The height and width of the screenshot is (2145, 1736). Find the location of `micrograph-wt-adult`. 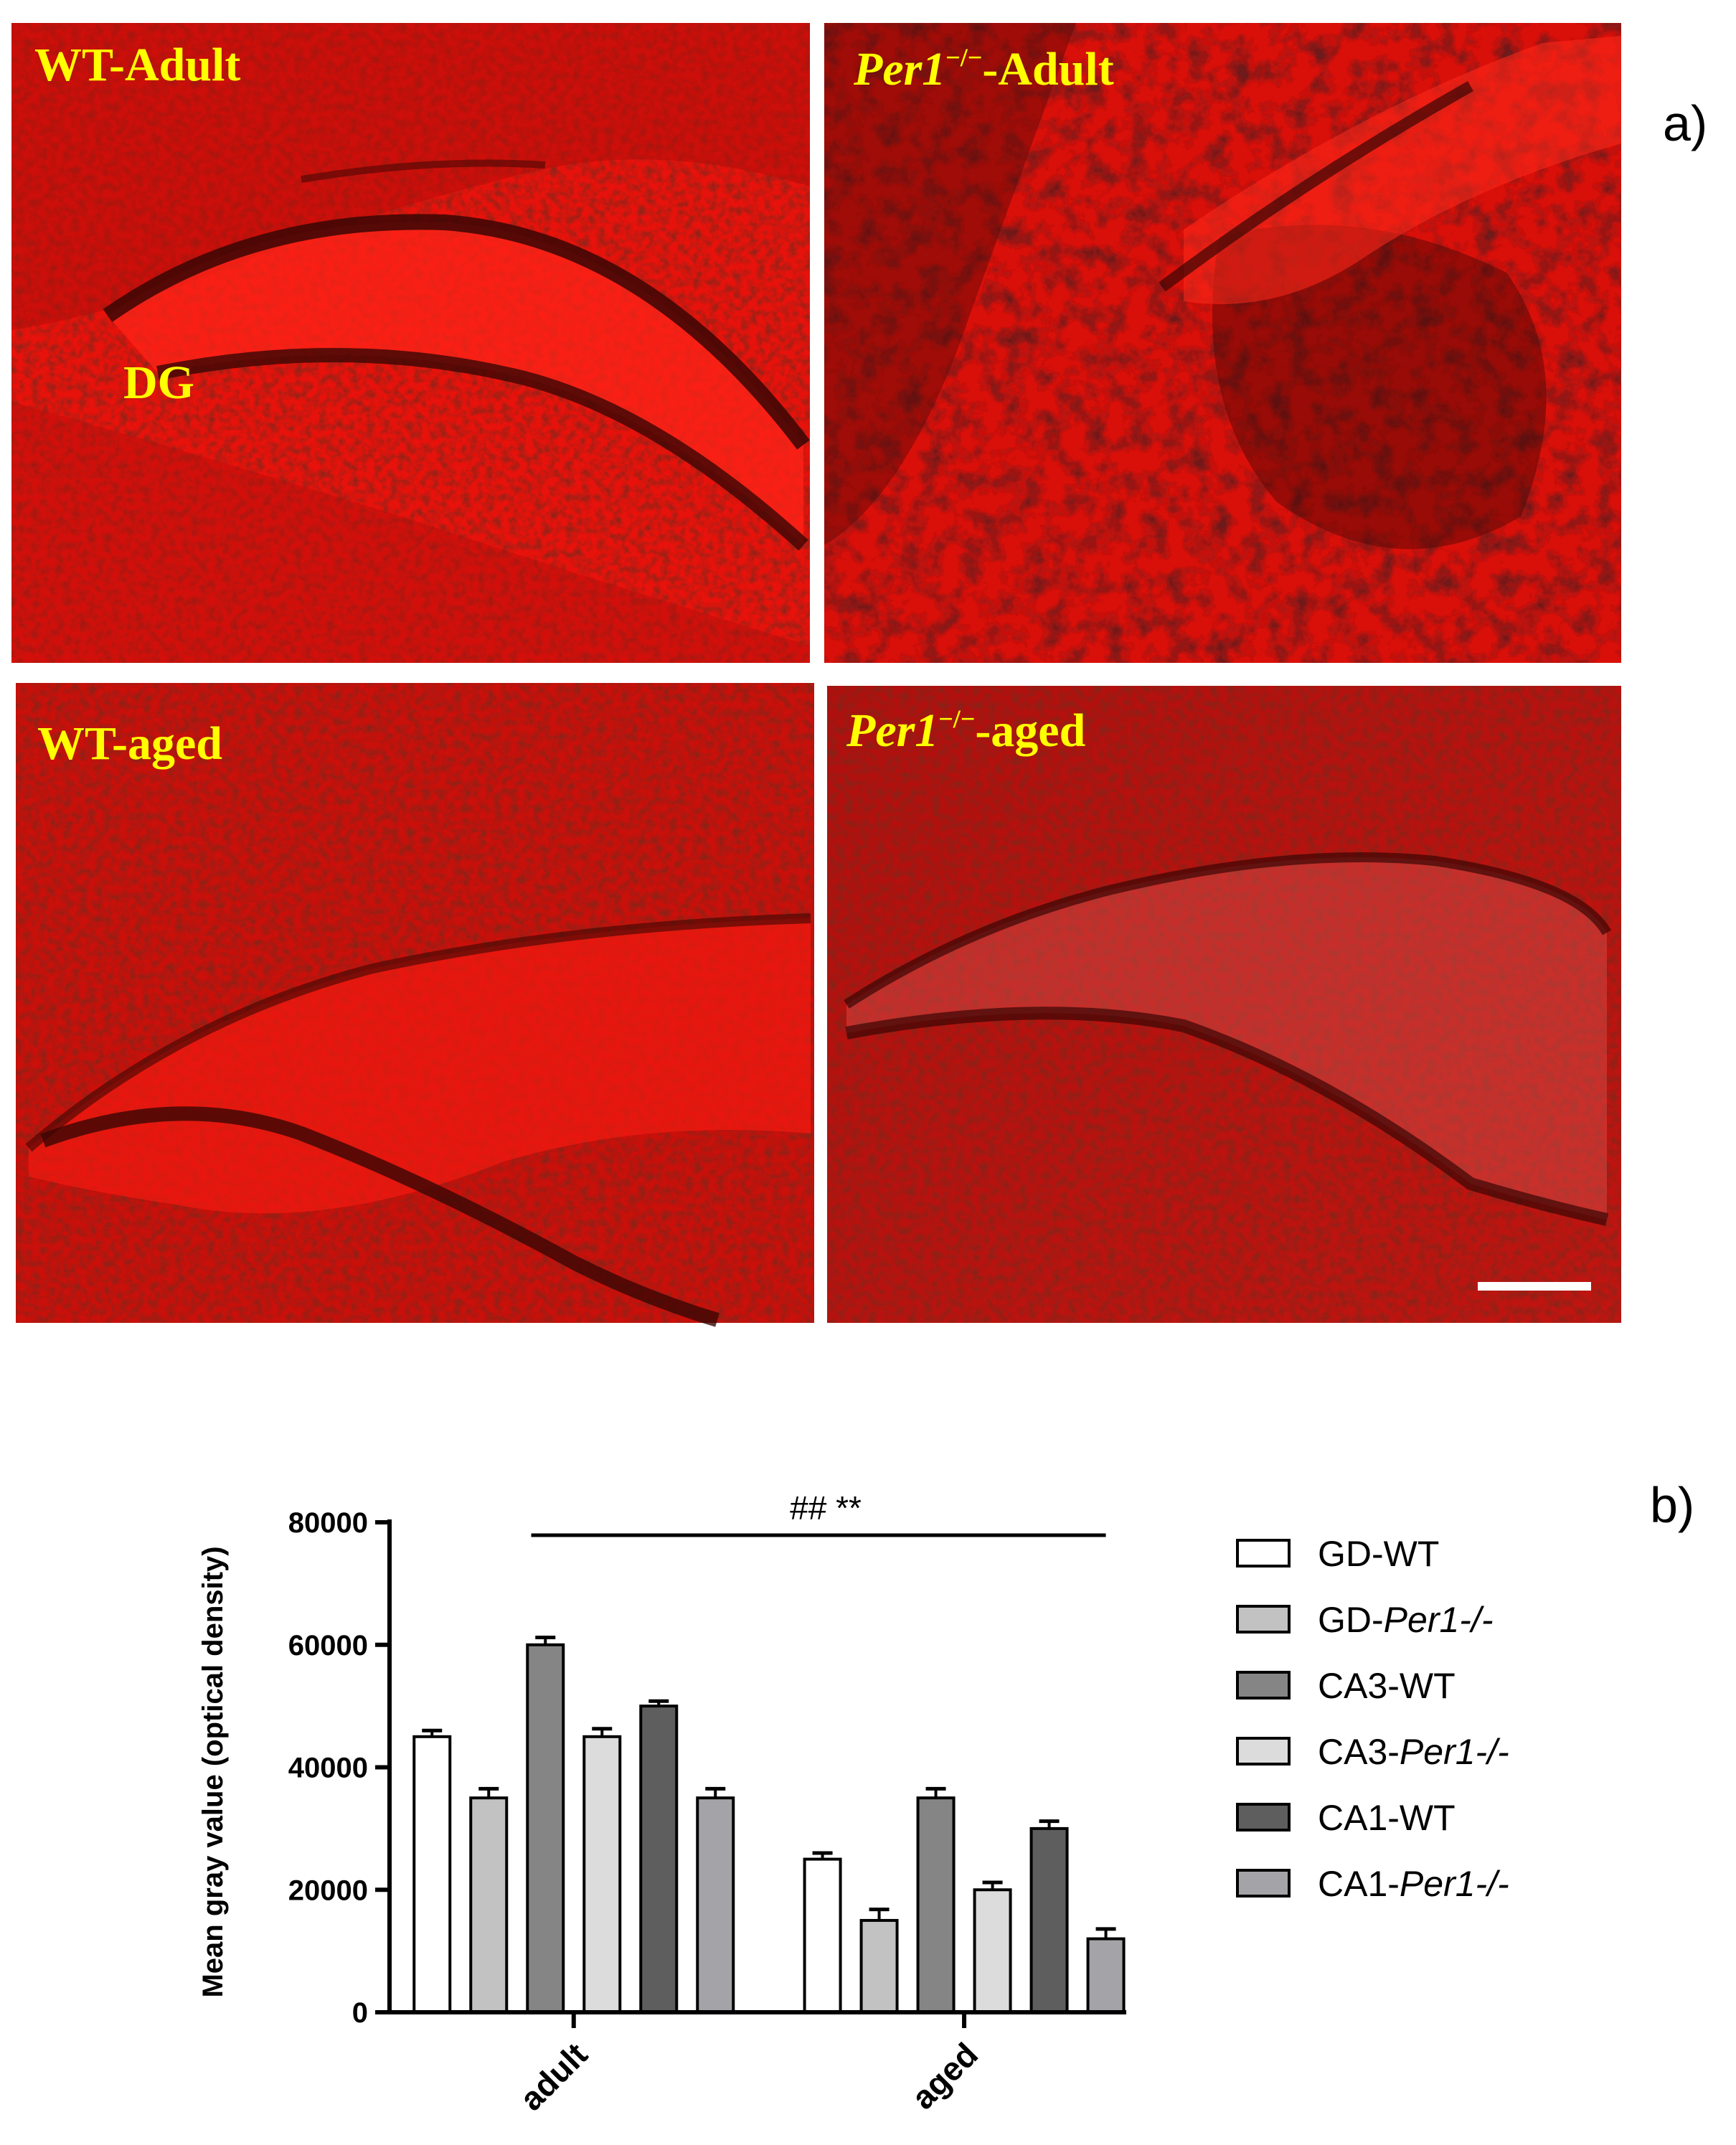

micrograph-wt-adult is located at coordinates (410, 343).